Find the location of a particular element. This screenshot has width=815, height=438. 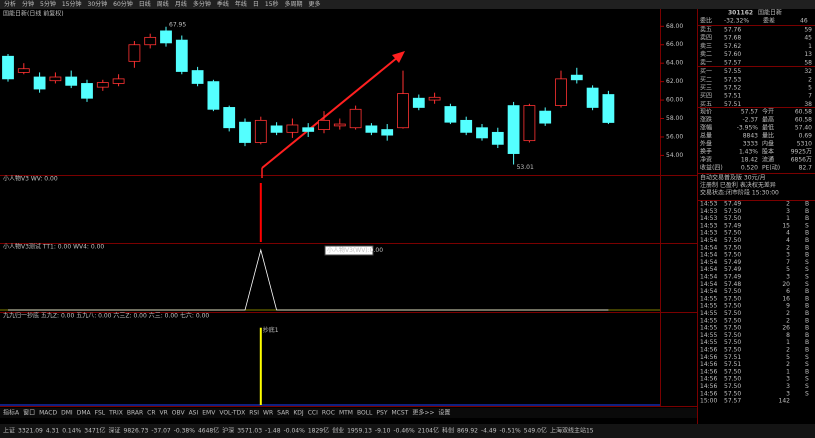

indicator-tab: MCST is located at coordinates (399, 413).